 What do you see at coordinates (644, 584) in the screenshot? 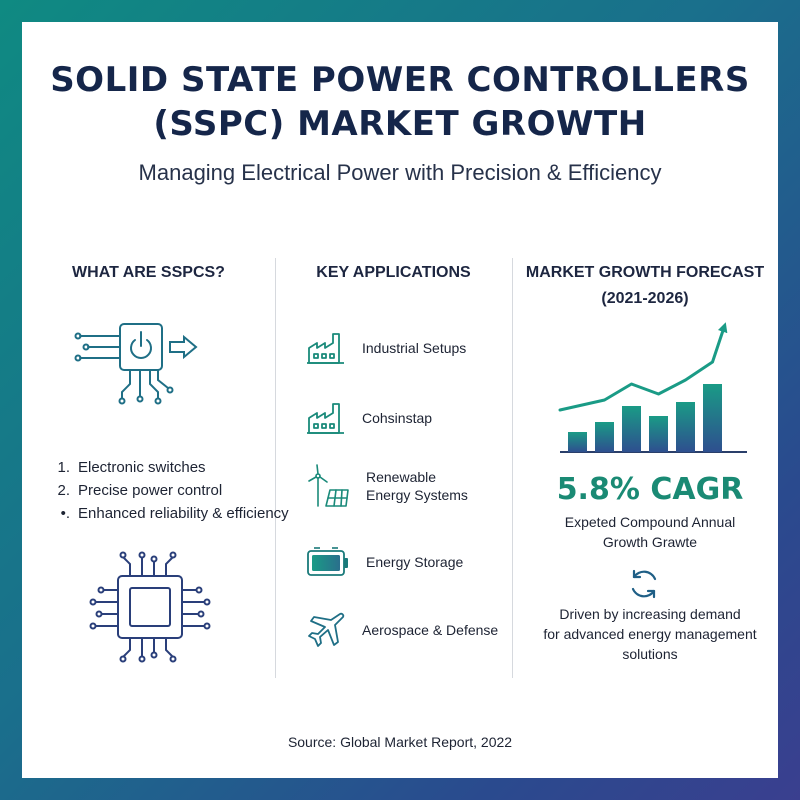
I see `cycle-arrows-icon` at bounding box center [644, 584].